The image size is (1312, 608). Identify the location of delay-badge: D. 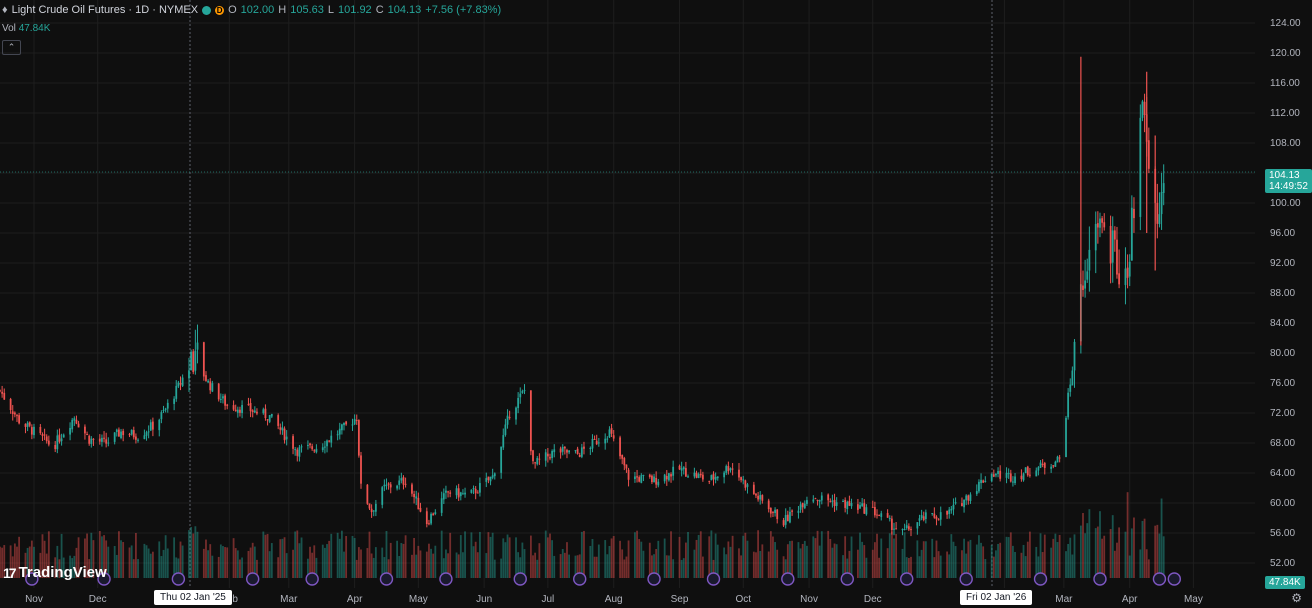
(220, 10).